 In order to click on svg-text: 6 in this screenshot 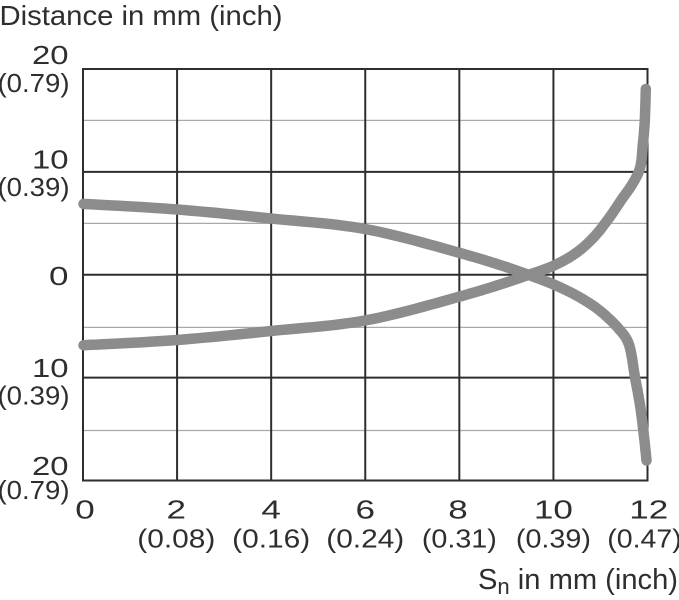, I will do `click(366, 510)`.